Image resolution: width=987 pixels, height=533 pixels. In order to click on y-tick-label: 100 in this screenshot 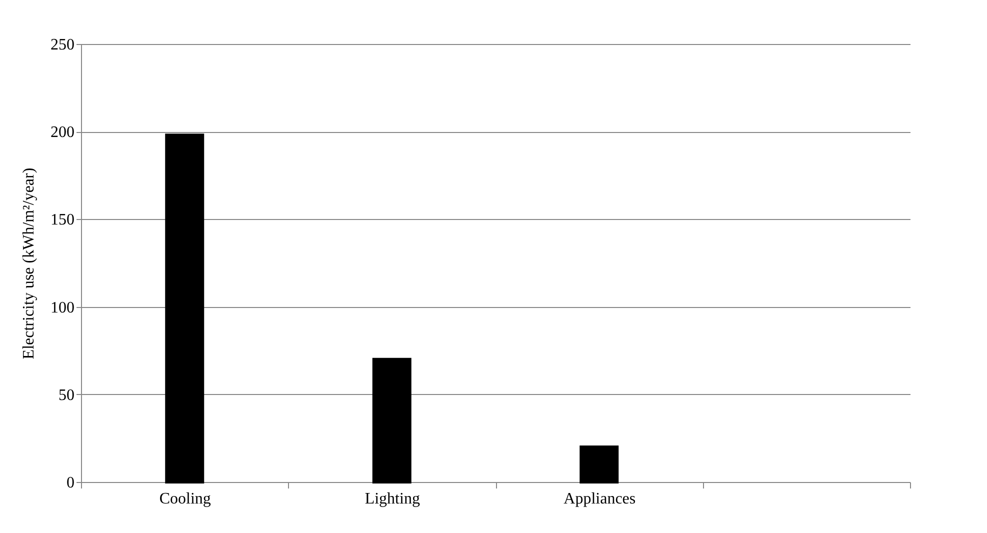, I will do `click(62, 307)`.